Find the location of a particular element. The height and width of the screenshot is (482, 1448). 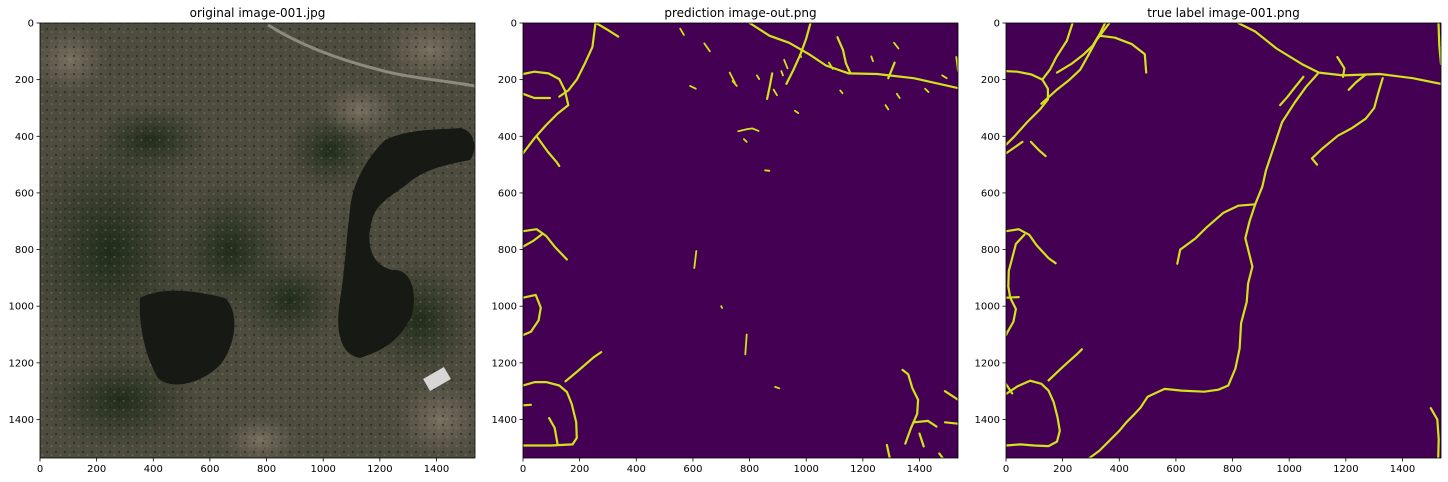

panel-title: prediction image-out.png is located at coordinates (740, 13).